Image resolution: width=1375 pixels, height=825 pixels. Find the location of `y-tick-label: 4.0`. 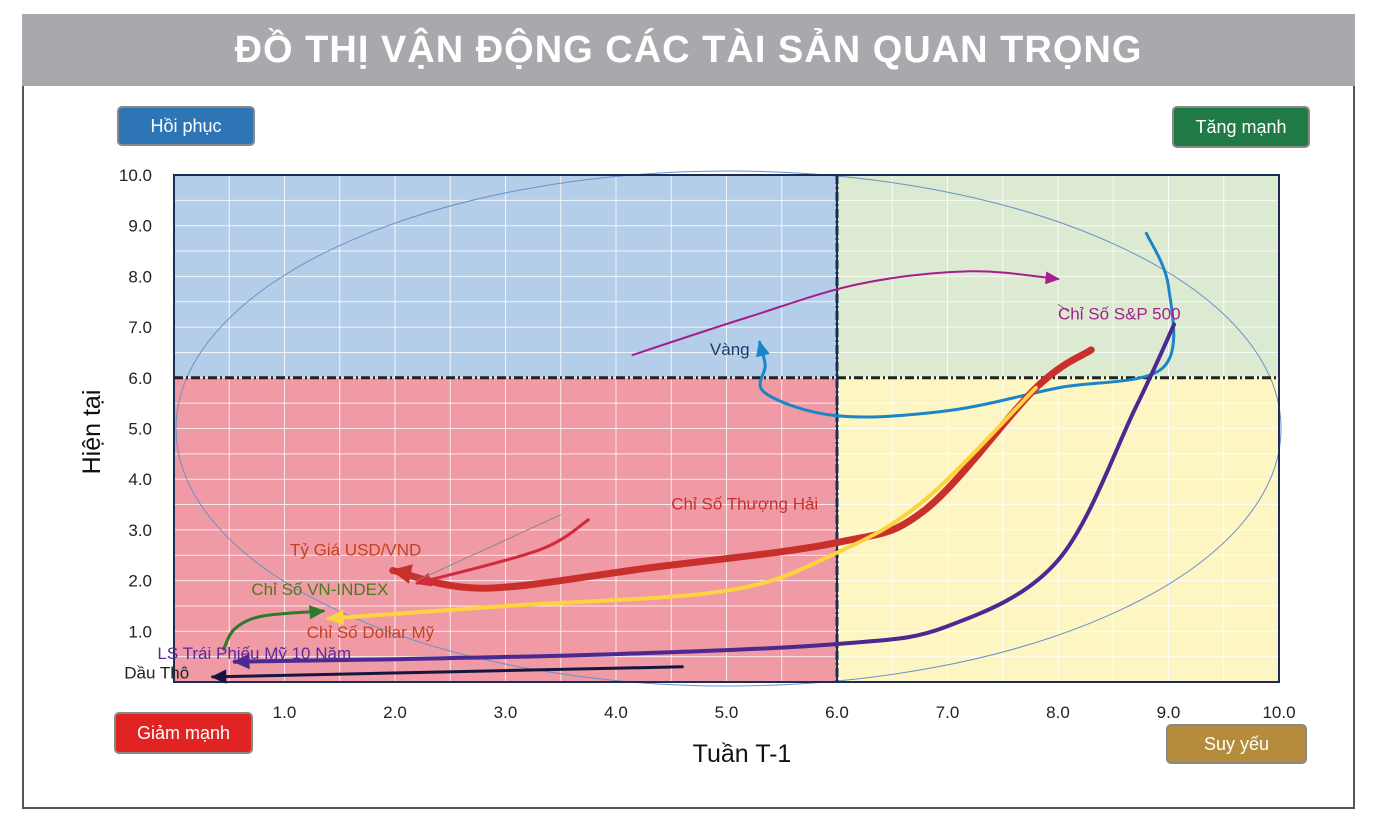

y-tick-label: 4.0 is located at coordinates (140, 479).